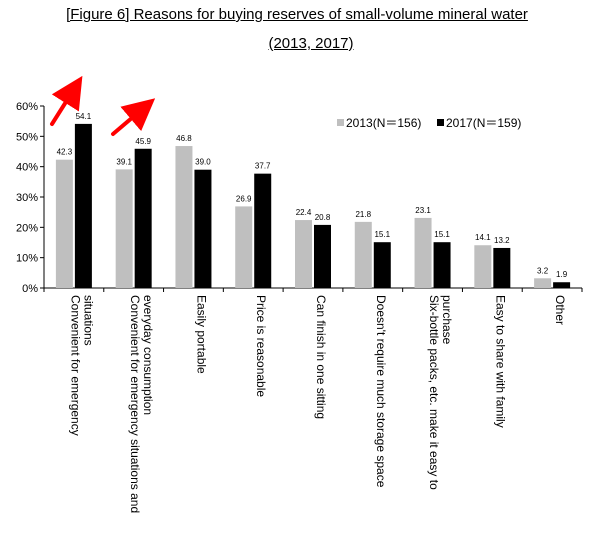 This screenshot has height=540, width=594. What do you see at coordinates (261, 346) in the screenshot?
I see `category-label: Price is reasonable` at bounding box center [261, 346].